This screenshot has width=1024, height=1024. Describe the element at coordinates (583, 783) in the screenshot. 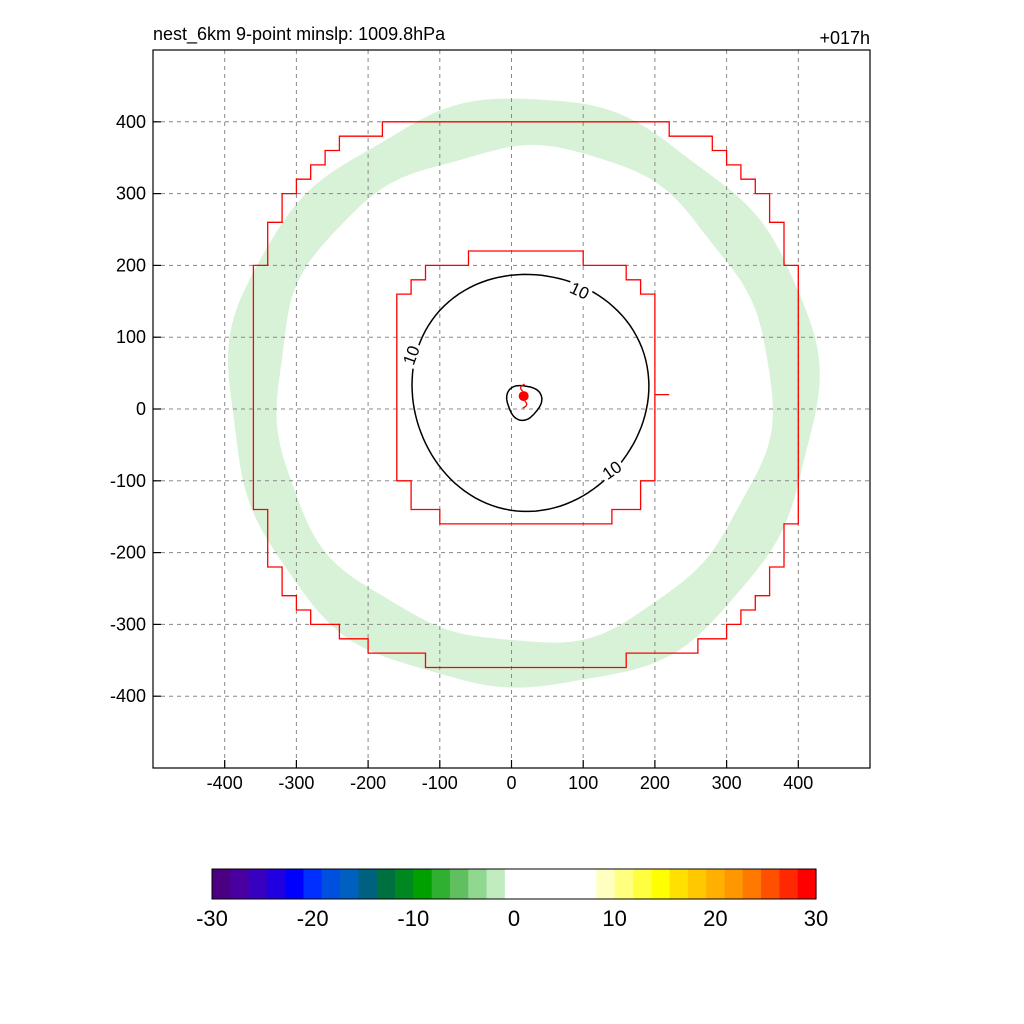

I see `x-tick-label: 100` at that location.